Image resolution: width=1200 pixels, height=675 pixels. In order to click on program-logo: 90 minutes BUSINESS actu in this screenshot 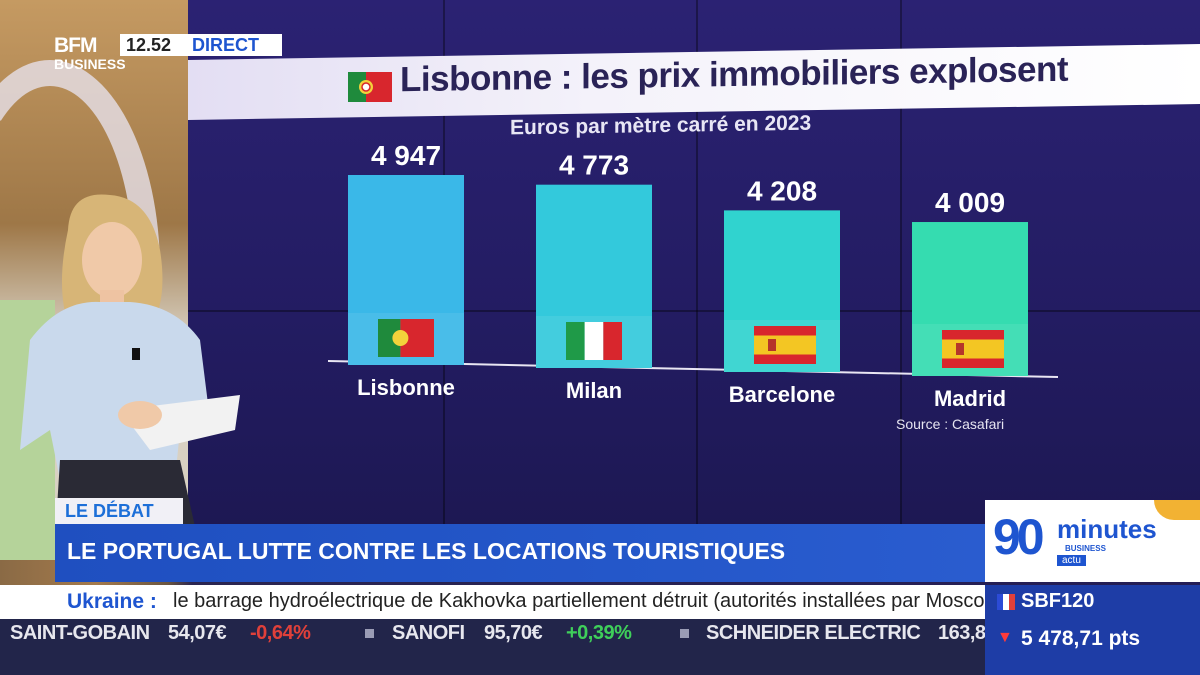, I will do `click(1092, 541)`.